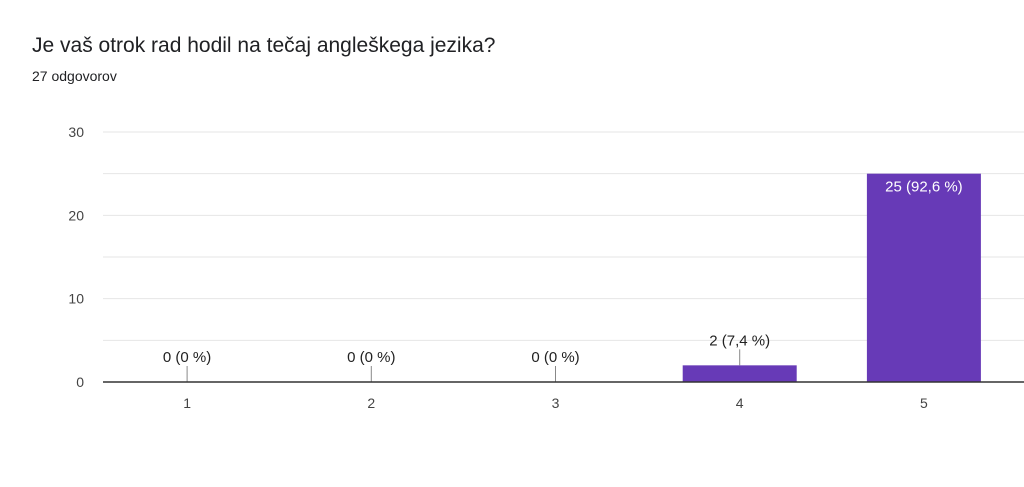 Image resolution: width=1024 pixels, height=487 pixels. Describe the element at coordinates (74, 76) in the screenshot. I see `response-count: 27 odgovorov` at that location.